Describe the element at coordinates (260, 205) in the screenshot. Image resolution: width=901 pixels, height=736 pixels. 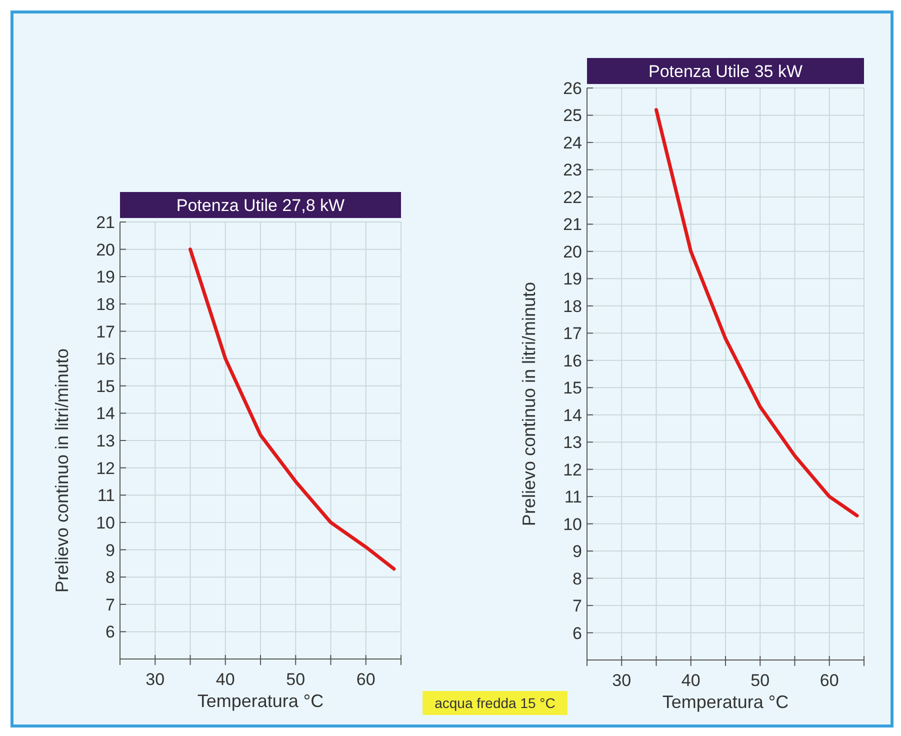
I see `chart-title: Potenza Utile 27,8 kW` at that location.